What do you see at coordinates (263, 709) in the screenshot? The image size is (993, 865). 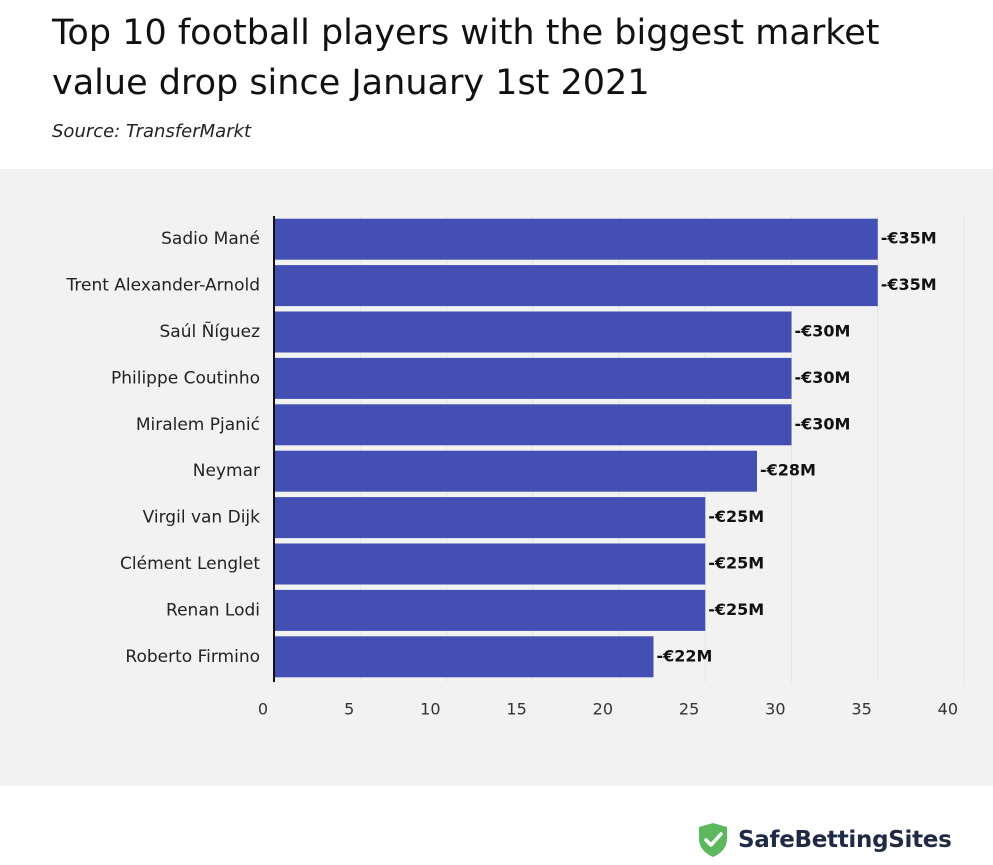 I see `x-tick-label: 0` at bounding box center [263, 709].